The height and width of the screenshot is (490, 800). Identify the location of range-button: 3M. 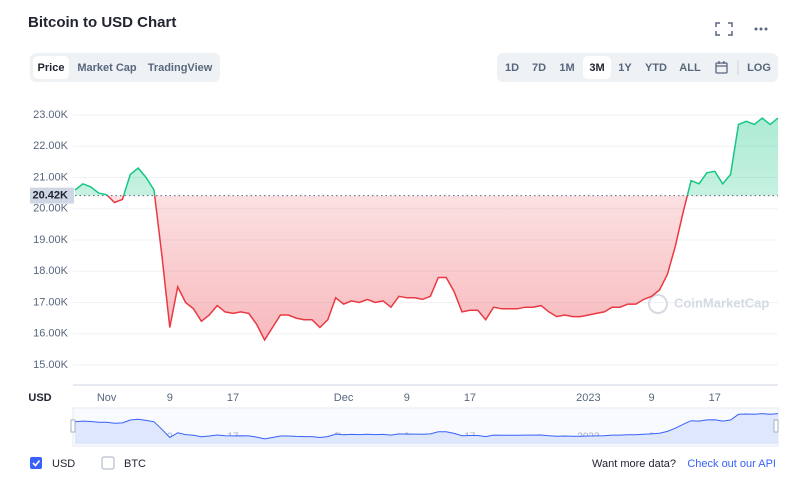
(596, 68).